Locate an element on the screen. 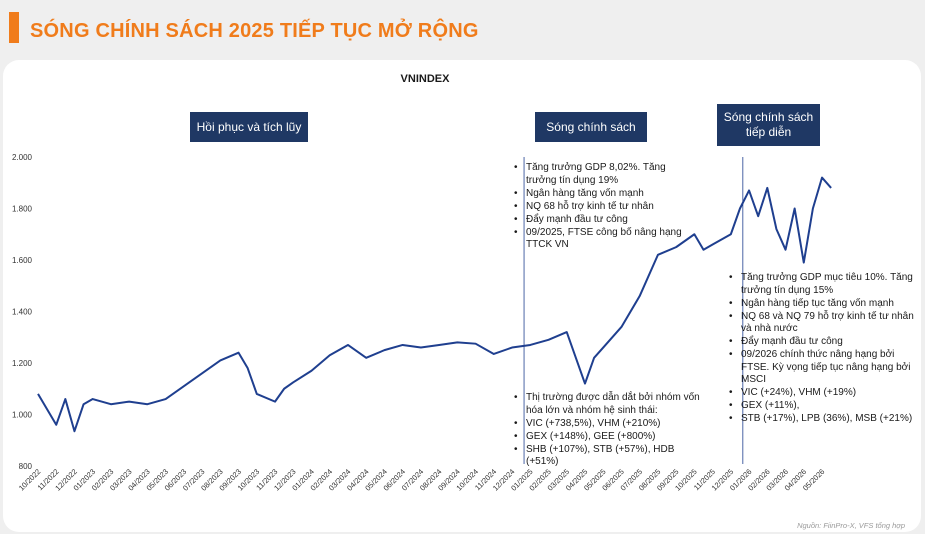 The width and height of the screenshot is (925, 534). phase-label-continued-wave: Sóng chính sách tiếp diễn is located at coordinates (768, 125).